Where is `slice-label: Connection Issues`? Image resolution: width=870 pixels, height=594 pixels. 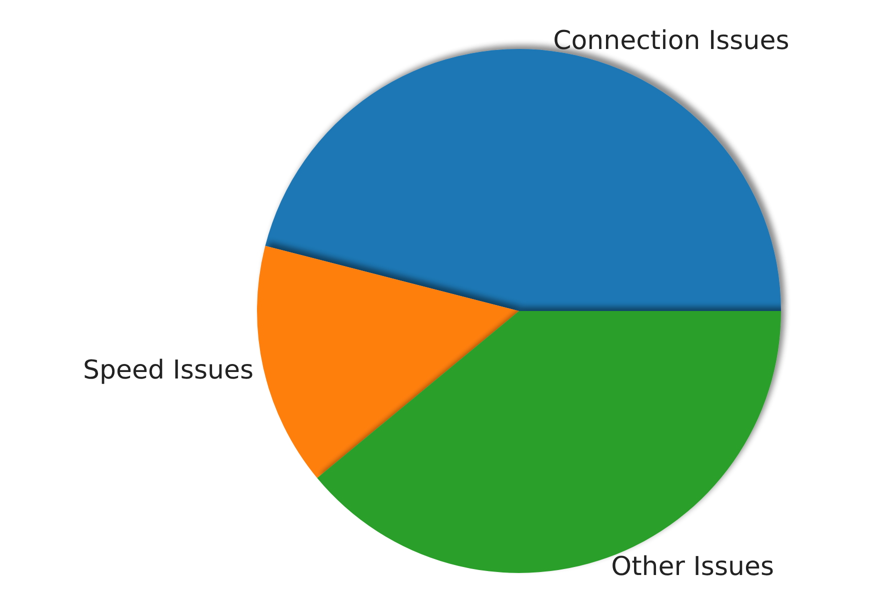
slice-label: Connection Issues is located at coordinates (671, 41).